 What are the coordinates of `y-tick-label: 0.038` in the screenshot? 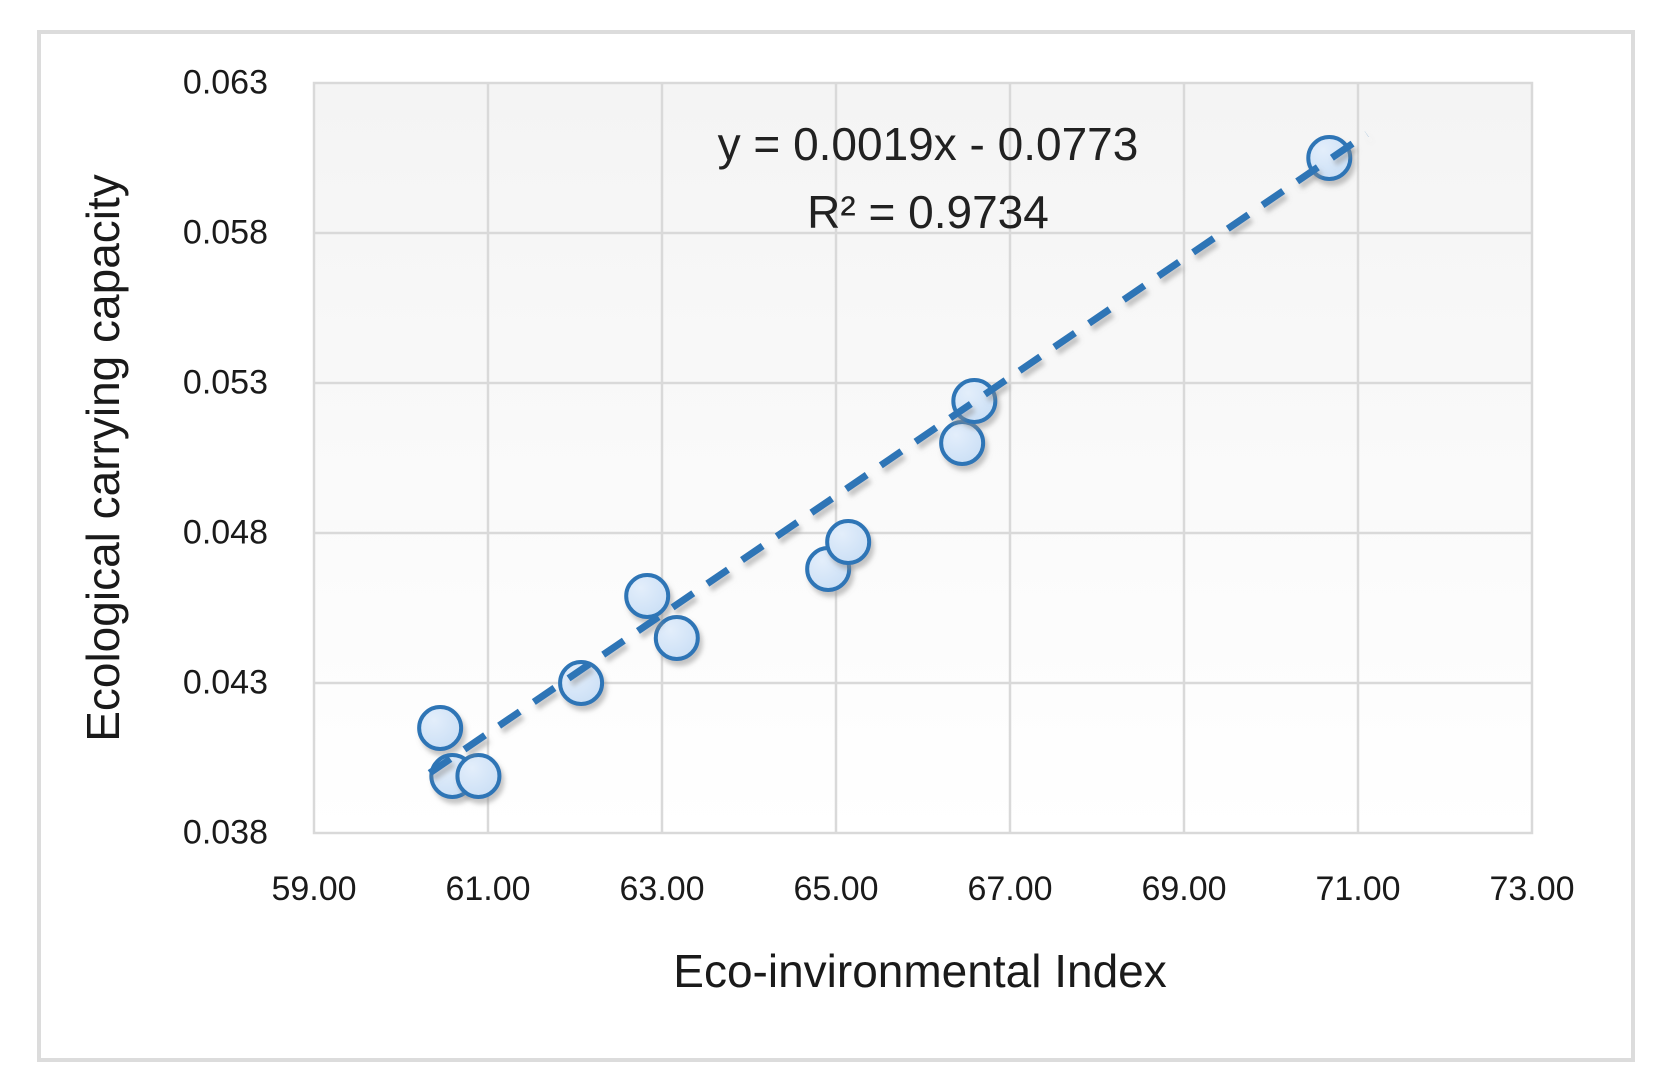 It's located at (225, 832).